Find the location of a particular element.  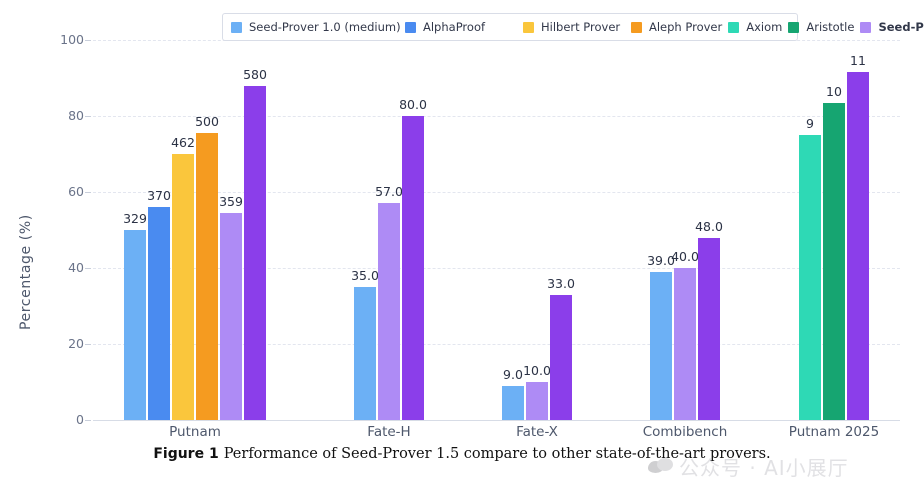

bar: 57.0 is located at coordinates (389, 302).